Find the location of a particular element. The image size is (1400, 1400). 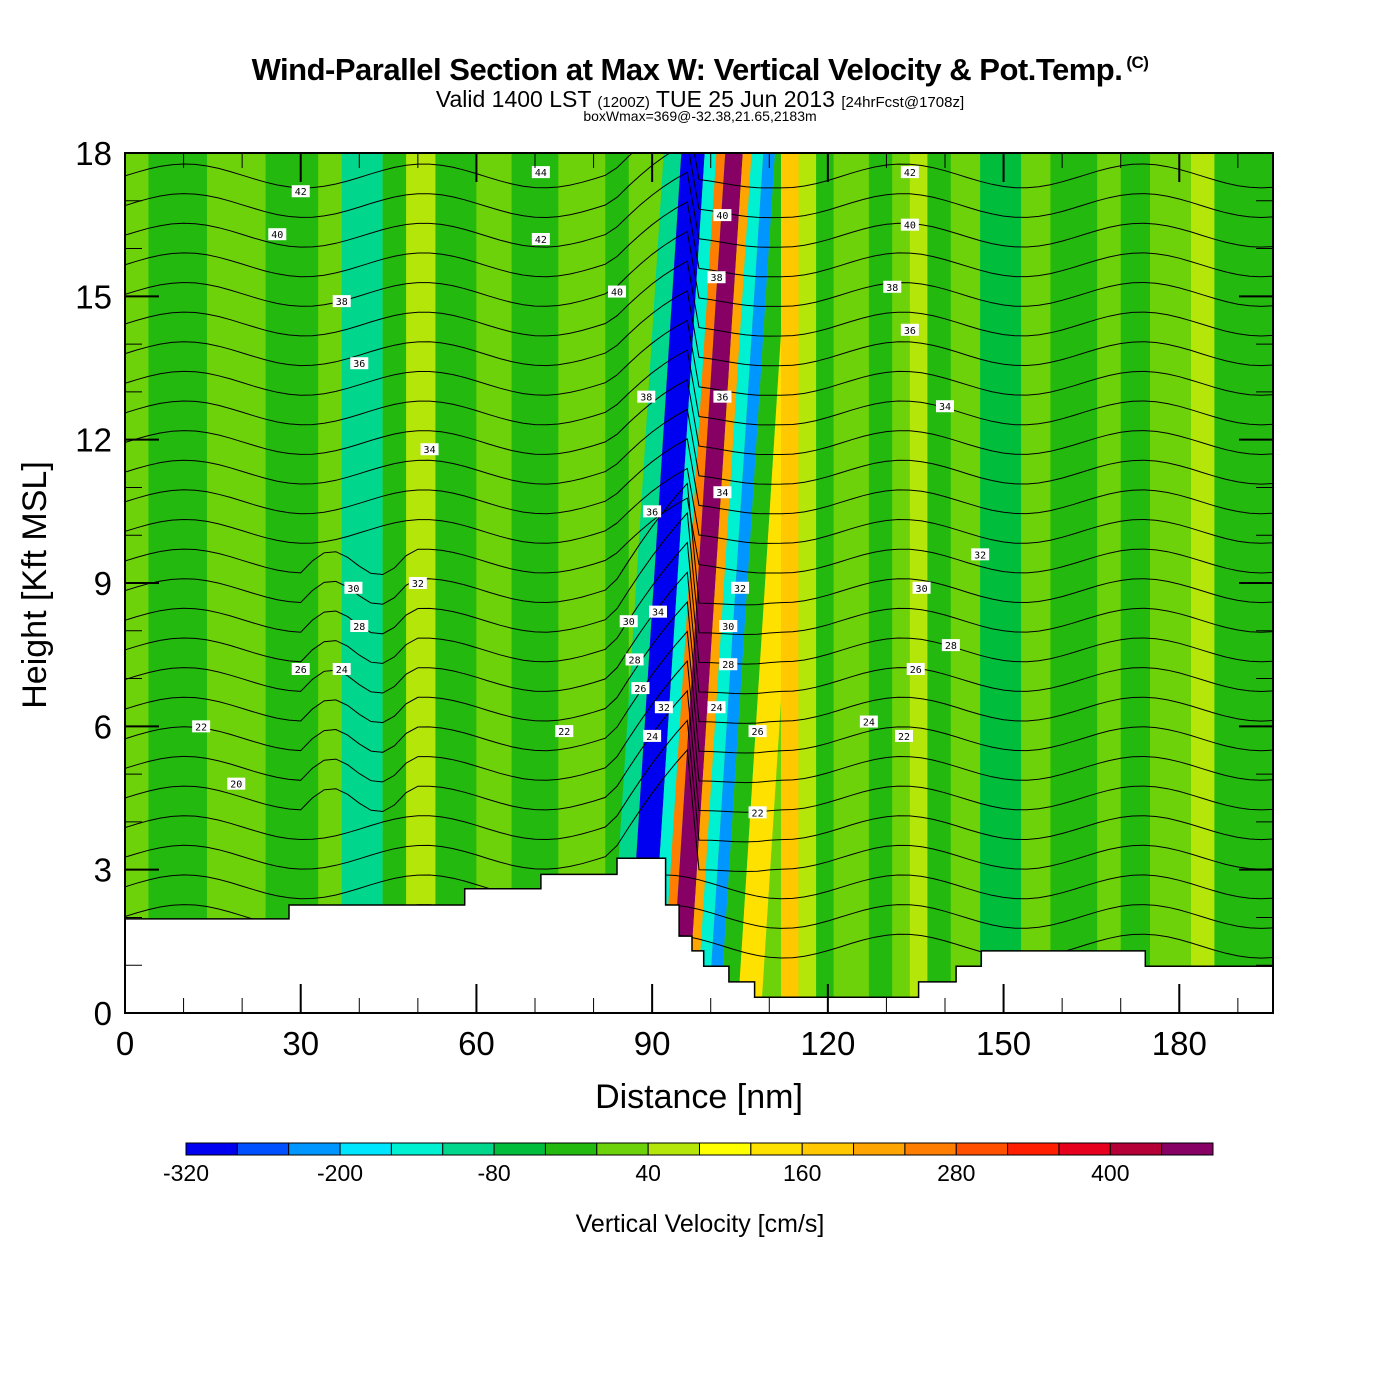

contour-label: 28 is located at coordinates (634, 659).